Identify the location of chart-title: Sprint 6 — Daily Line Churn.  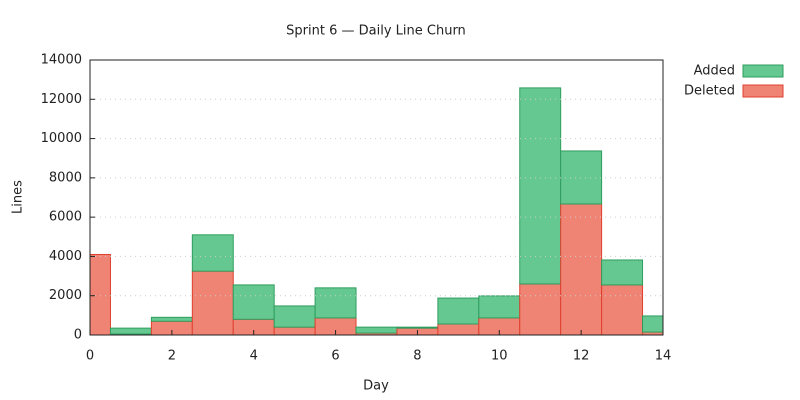
(376, 31).